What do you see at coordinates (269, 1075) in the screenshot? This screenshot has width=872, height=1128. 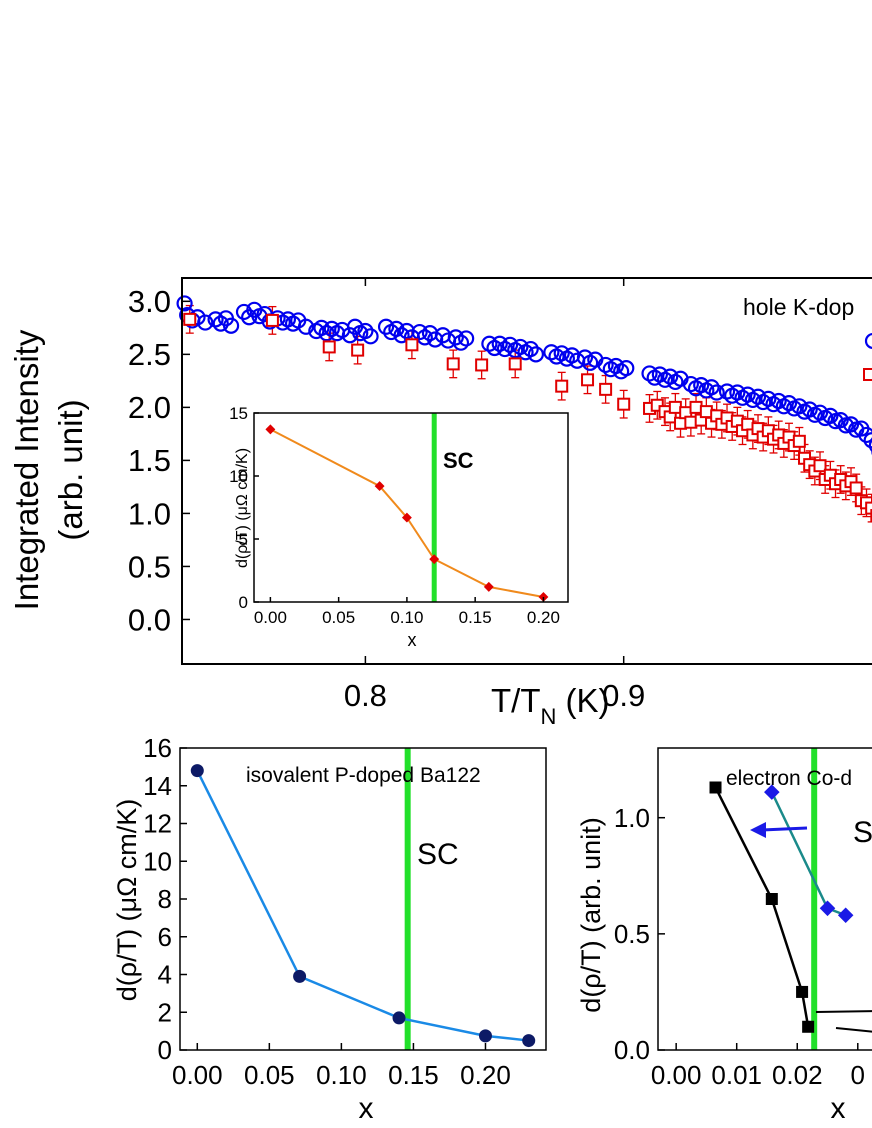 I see `x-tick-label: 0.05` at bounding box center [269, 1075].